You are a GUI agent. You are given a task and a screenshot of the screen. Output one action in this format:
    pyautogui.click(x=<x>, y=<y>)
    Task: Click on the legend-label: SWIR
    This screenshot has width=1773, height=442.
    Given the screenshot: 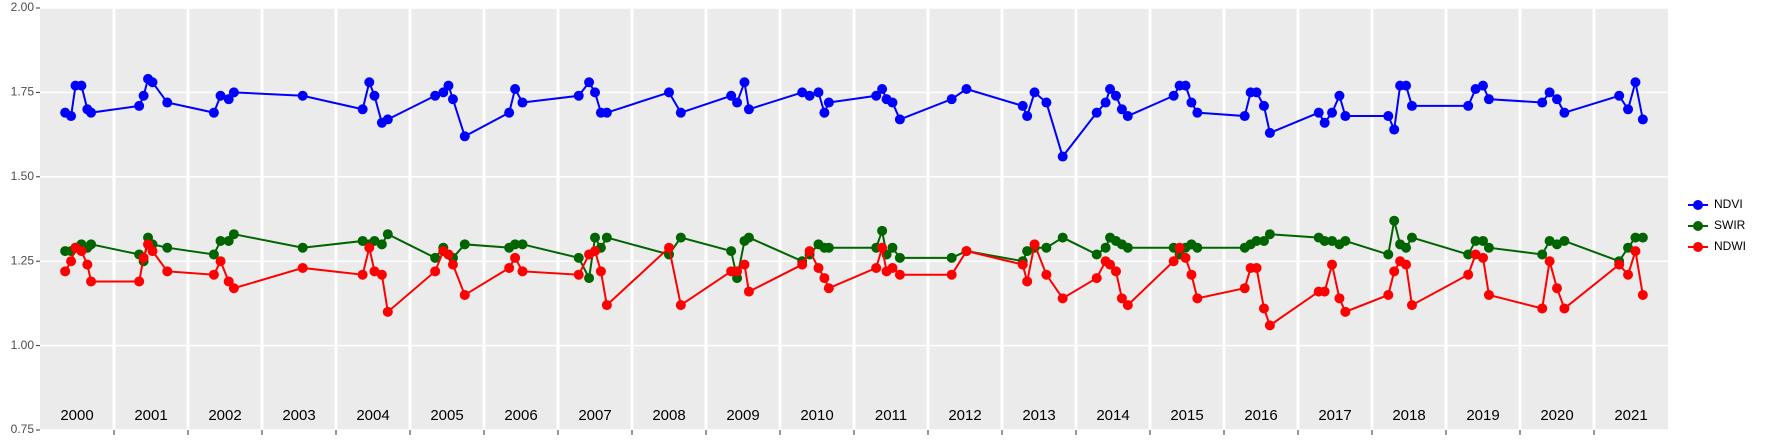 What is the action you would take?
    pyautogui.click(x=1730, y=225)
    